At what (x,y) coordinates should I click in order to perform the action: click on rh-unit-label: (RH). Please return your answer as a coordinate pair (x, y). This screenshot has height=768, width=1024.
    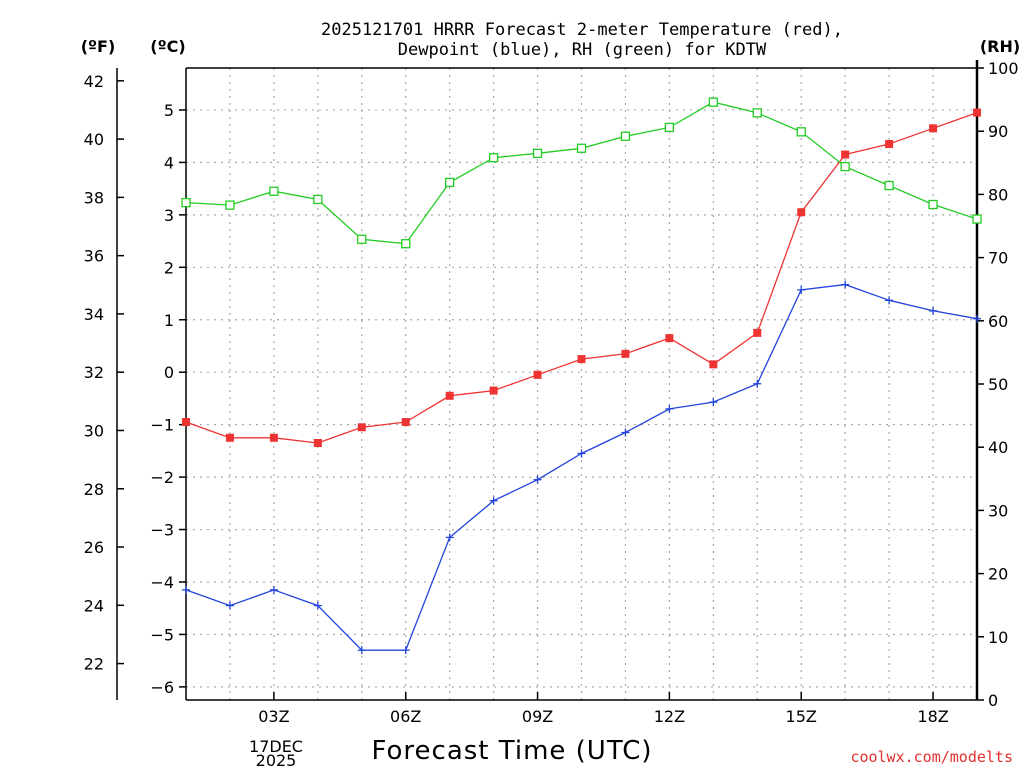
    Looking at the image, I should click on (1000, 46).